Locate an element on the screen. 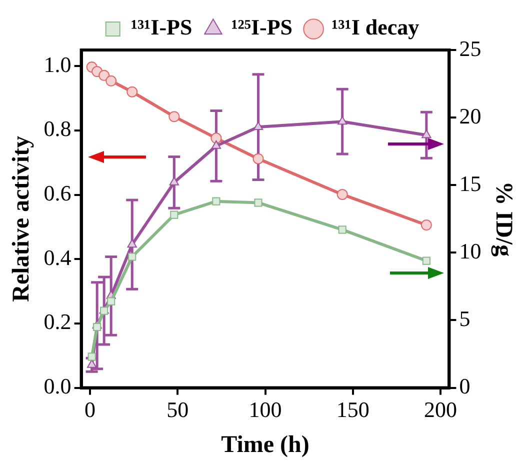 The width and height of the screenshot is (525, 468). y-axis-title: Relative activity is located at coordinates (21, 219).